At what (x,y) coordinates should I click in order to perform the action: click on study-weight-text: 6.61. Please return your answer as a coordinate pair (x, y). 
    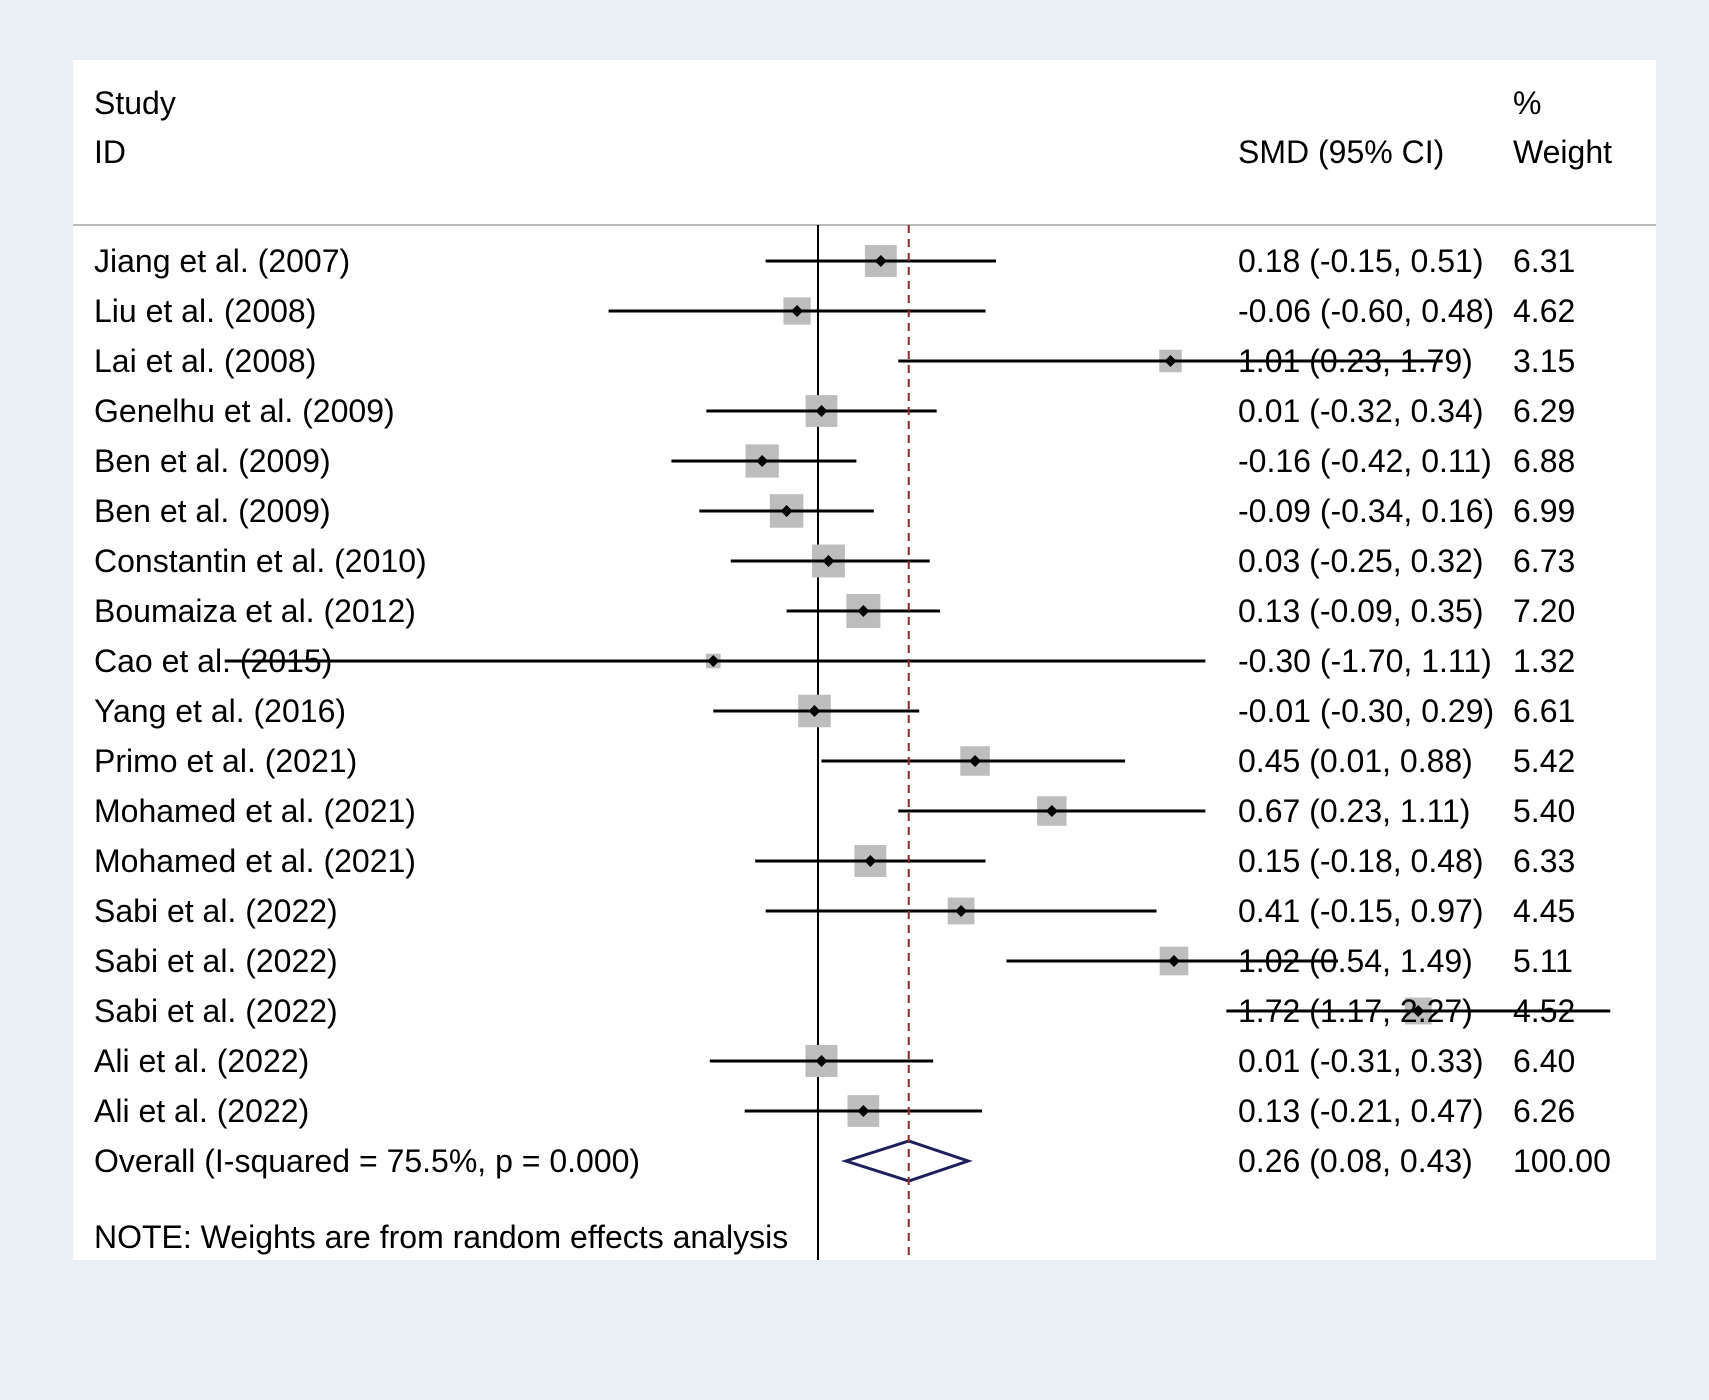
    Looking at the image, I should click on (1544, 711).